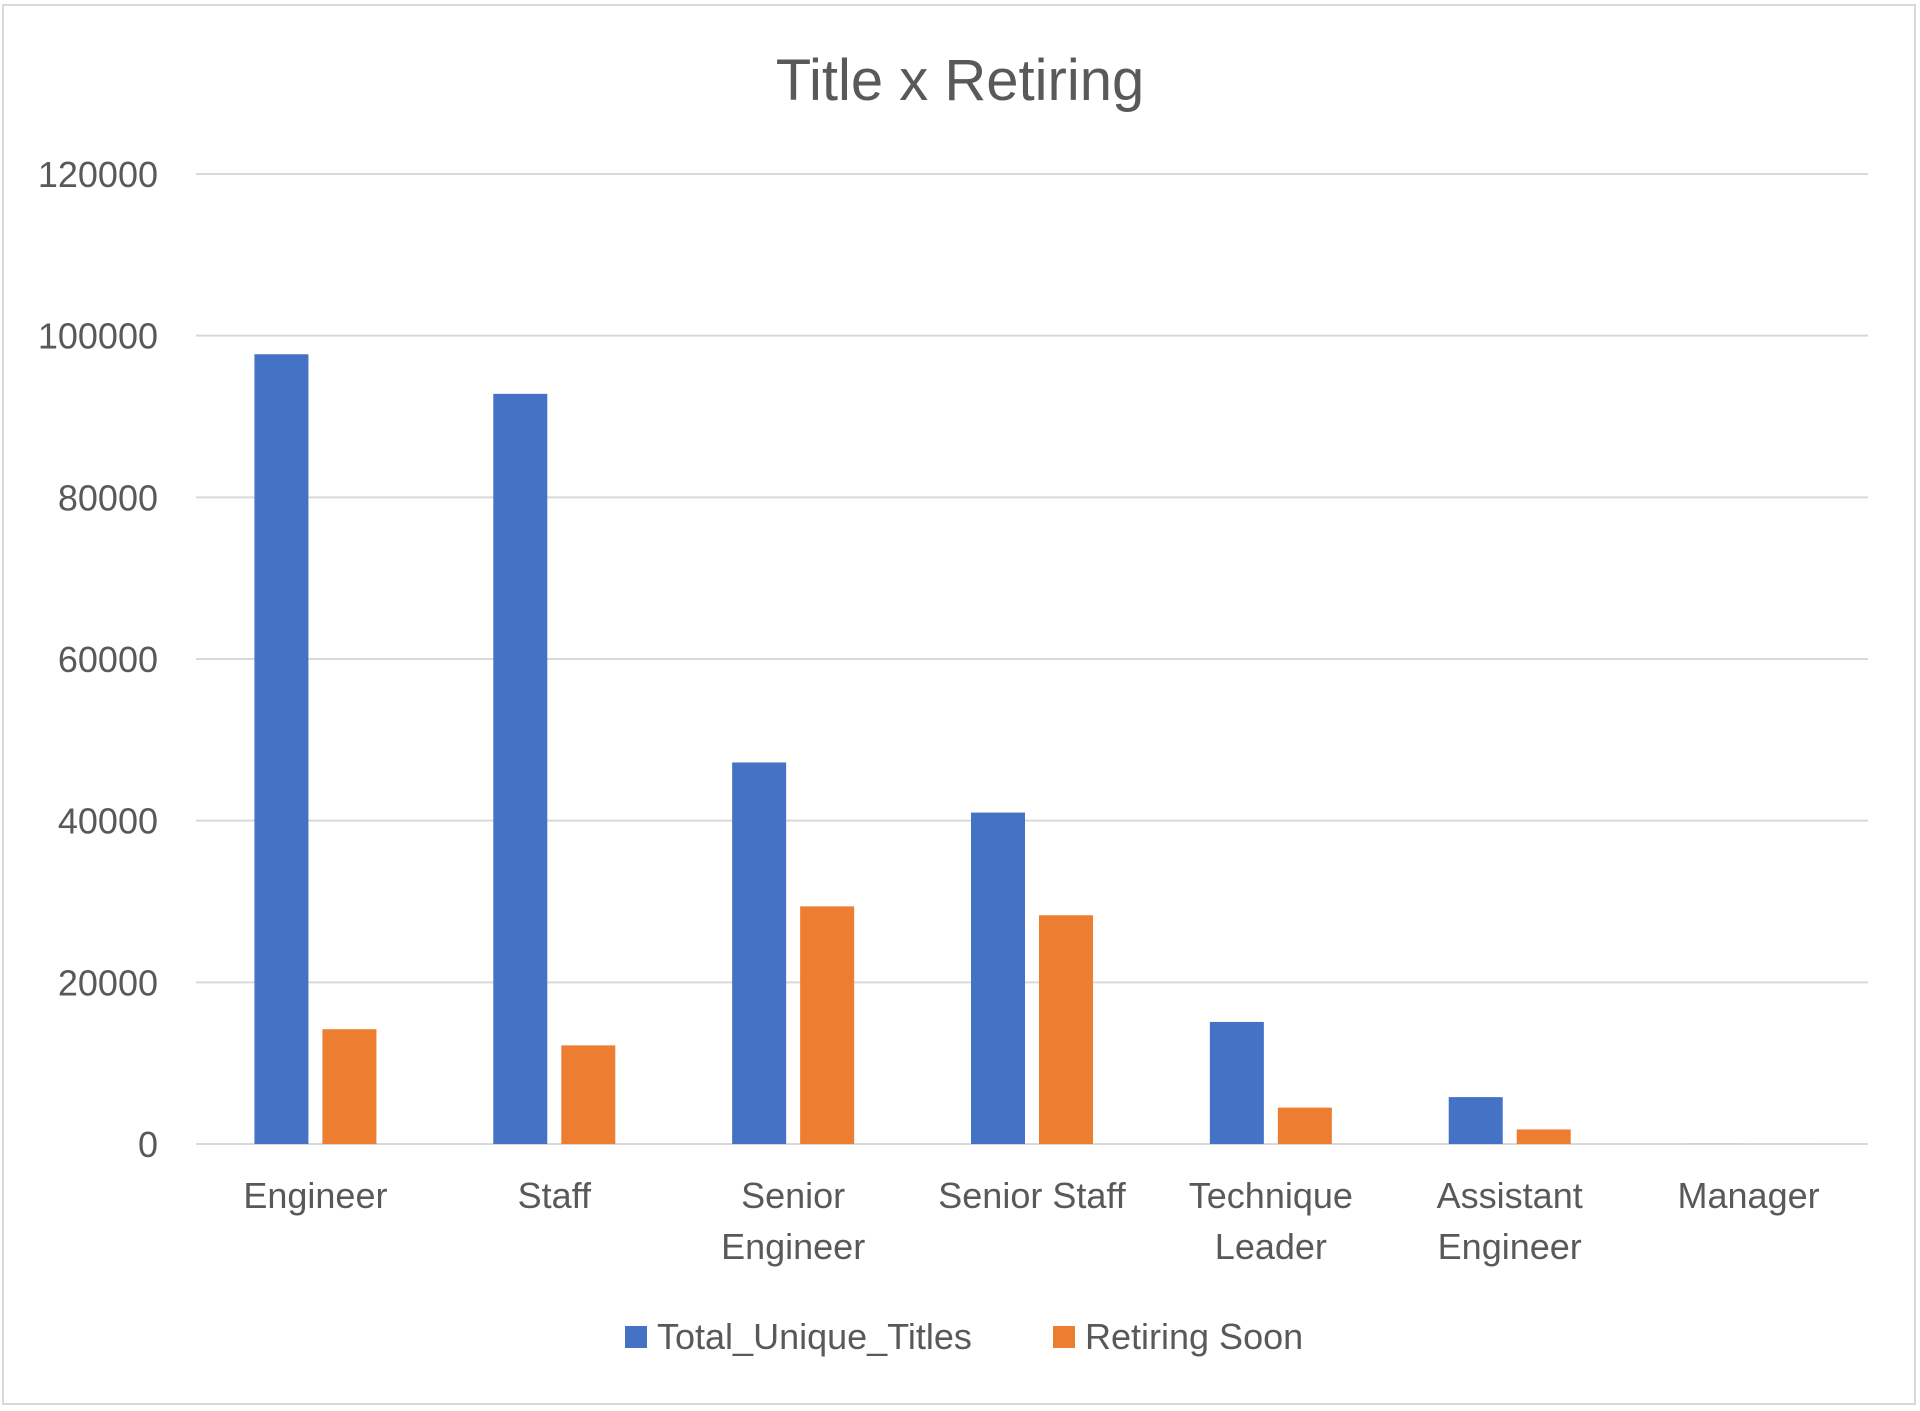  What do you see at coordinates (814, 1336) in the screenshot?
I see `legend-label: Total_Unique_Titles` at bounding box center [814, 1336].